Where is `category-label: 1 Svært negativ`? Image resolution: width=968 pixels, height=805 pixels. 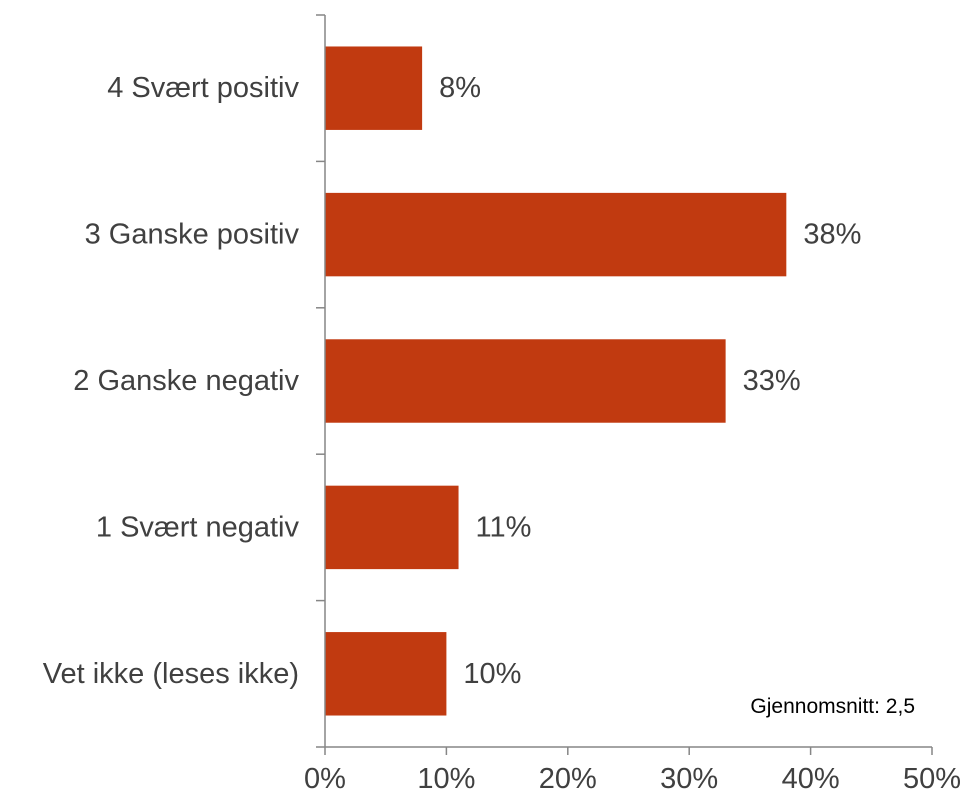 category-label: 1 Svært negativ is located at coordinates (198, 527).